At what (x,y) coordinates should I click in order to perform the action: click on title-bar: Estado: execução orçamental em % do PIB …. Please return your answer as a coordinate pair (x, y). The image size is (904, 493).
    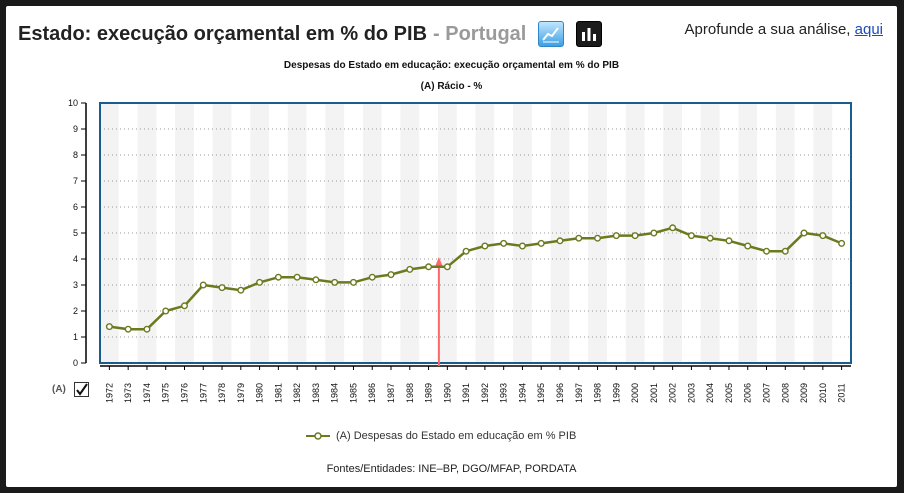
    Looking at the image, I should click on (310, 34).